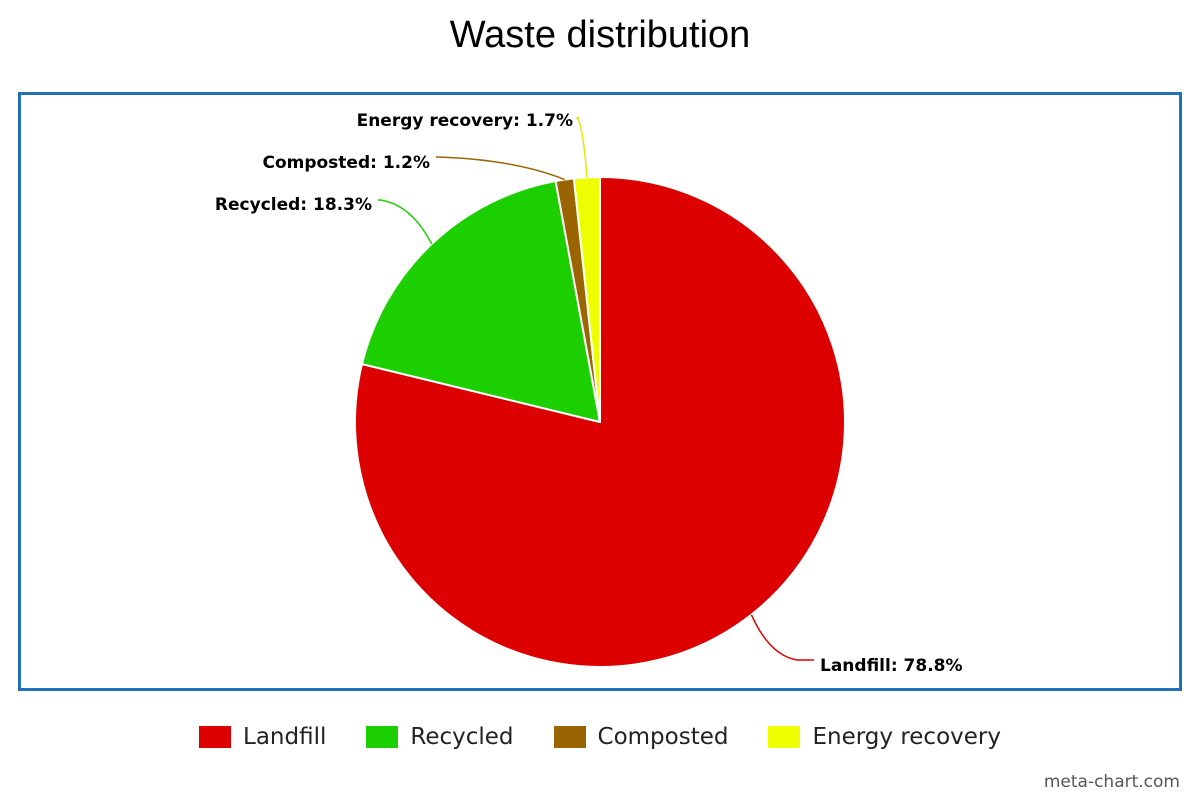 This screenshot has width=1200, height=800. What do you see at coordinates (600, 35) in the screenshot?
I see `chart-title: Waste distribution` at bounding box center [600, 35].